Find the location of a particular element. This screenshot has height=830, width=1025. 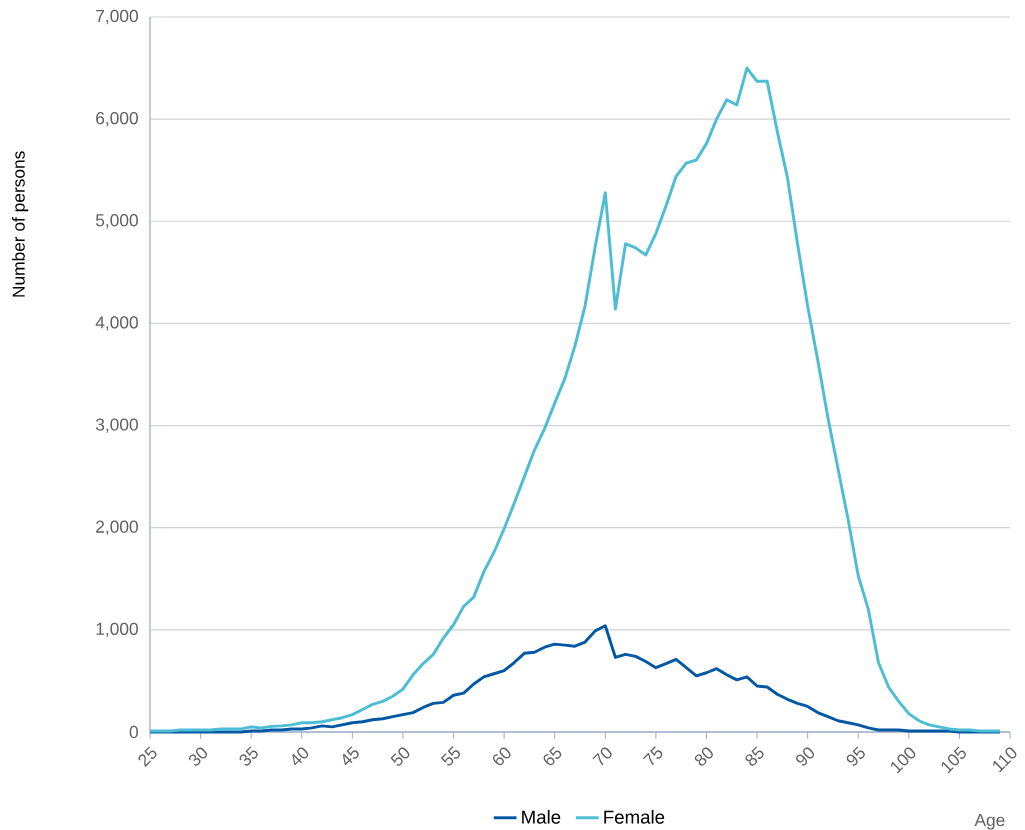

x-axis-title: Age is located at coordinates (989, 822).